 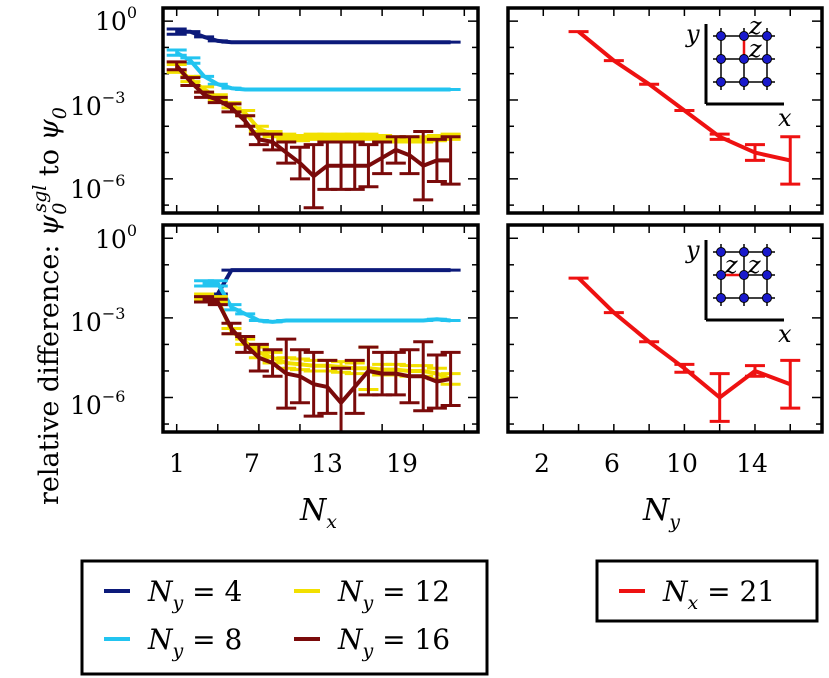 I want to click on y-axis-label-sup: sgl, so click(x=40, y=199).